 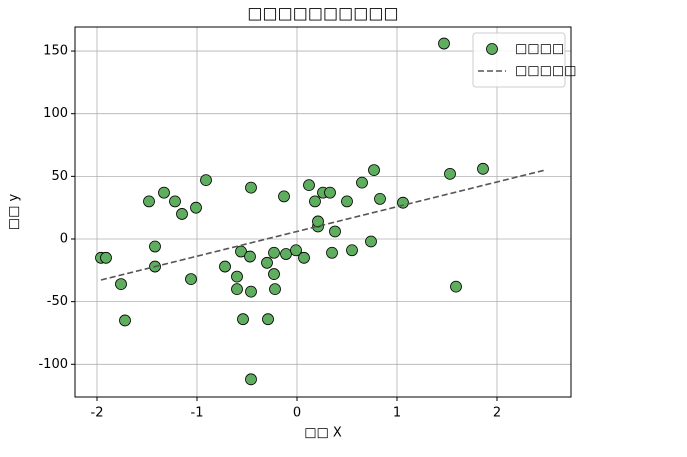 What do you see at coordinates (64, 239) in the screenshot?
I see `y-tick-label: 0` at bounding box center [64, 239].